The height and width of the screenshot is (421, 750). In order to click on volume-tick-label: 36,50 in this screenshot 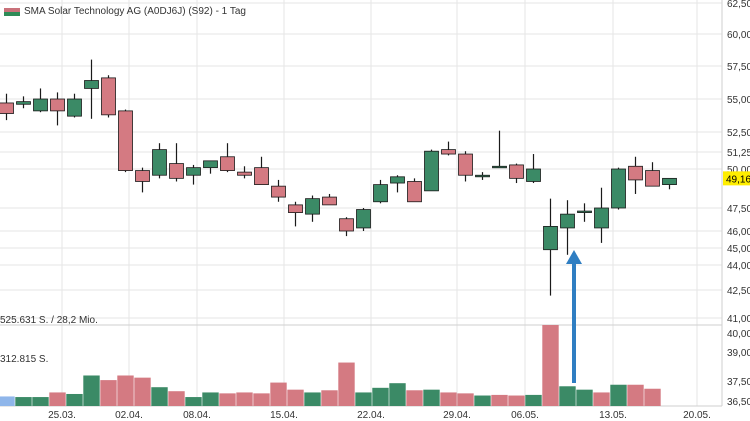, I will do `click(738, 402)`.